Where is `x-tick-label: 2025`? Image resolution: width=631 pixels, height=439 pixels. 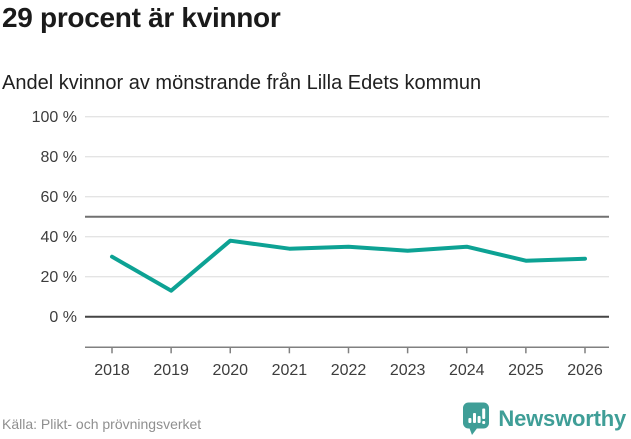
x-tick-label: 2025 is located at coordinates (526, 370).